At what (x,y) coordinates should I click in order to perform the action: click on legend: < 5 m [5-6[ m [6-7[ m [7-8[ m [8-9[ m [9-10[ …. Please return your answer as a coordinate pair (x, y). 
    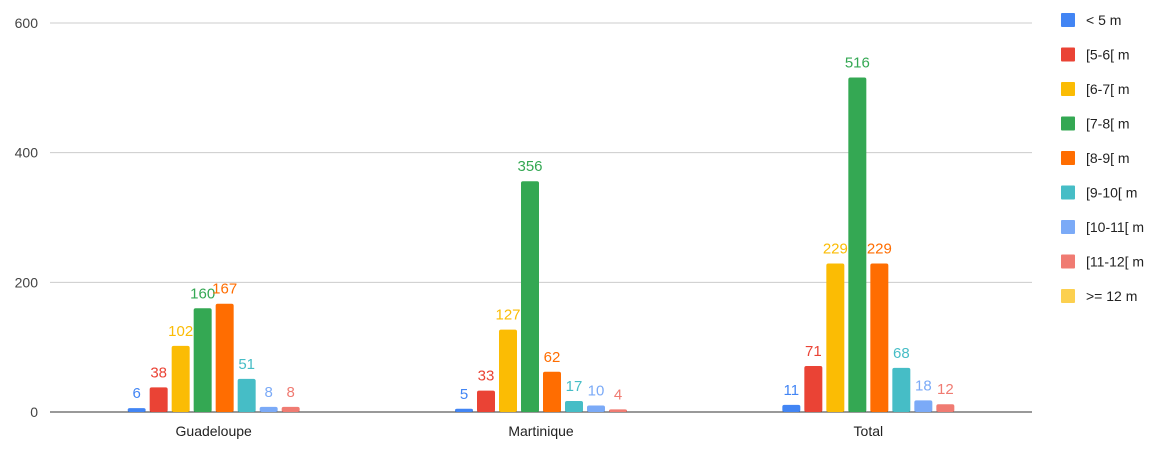
    Looking at the image, I should click on (1102, 158).